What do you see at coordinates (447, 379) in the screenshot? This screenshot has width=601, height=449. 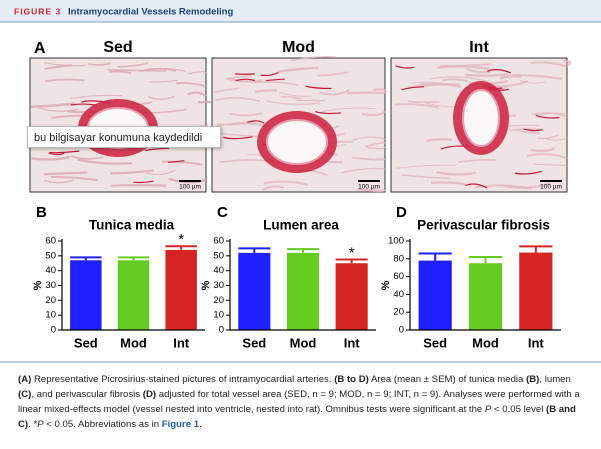 I see `caption-text: Area (mean ± SEM) of tunica media` at bounding box center [447, 379].